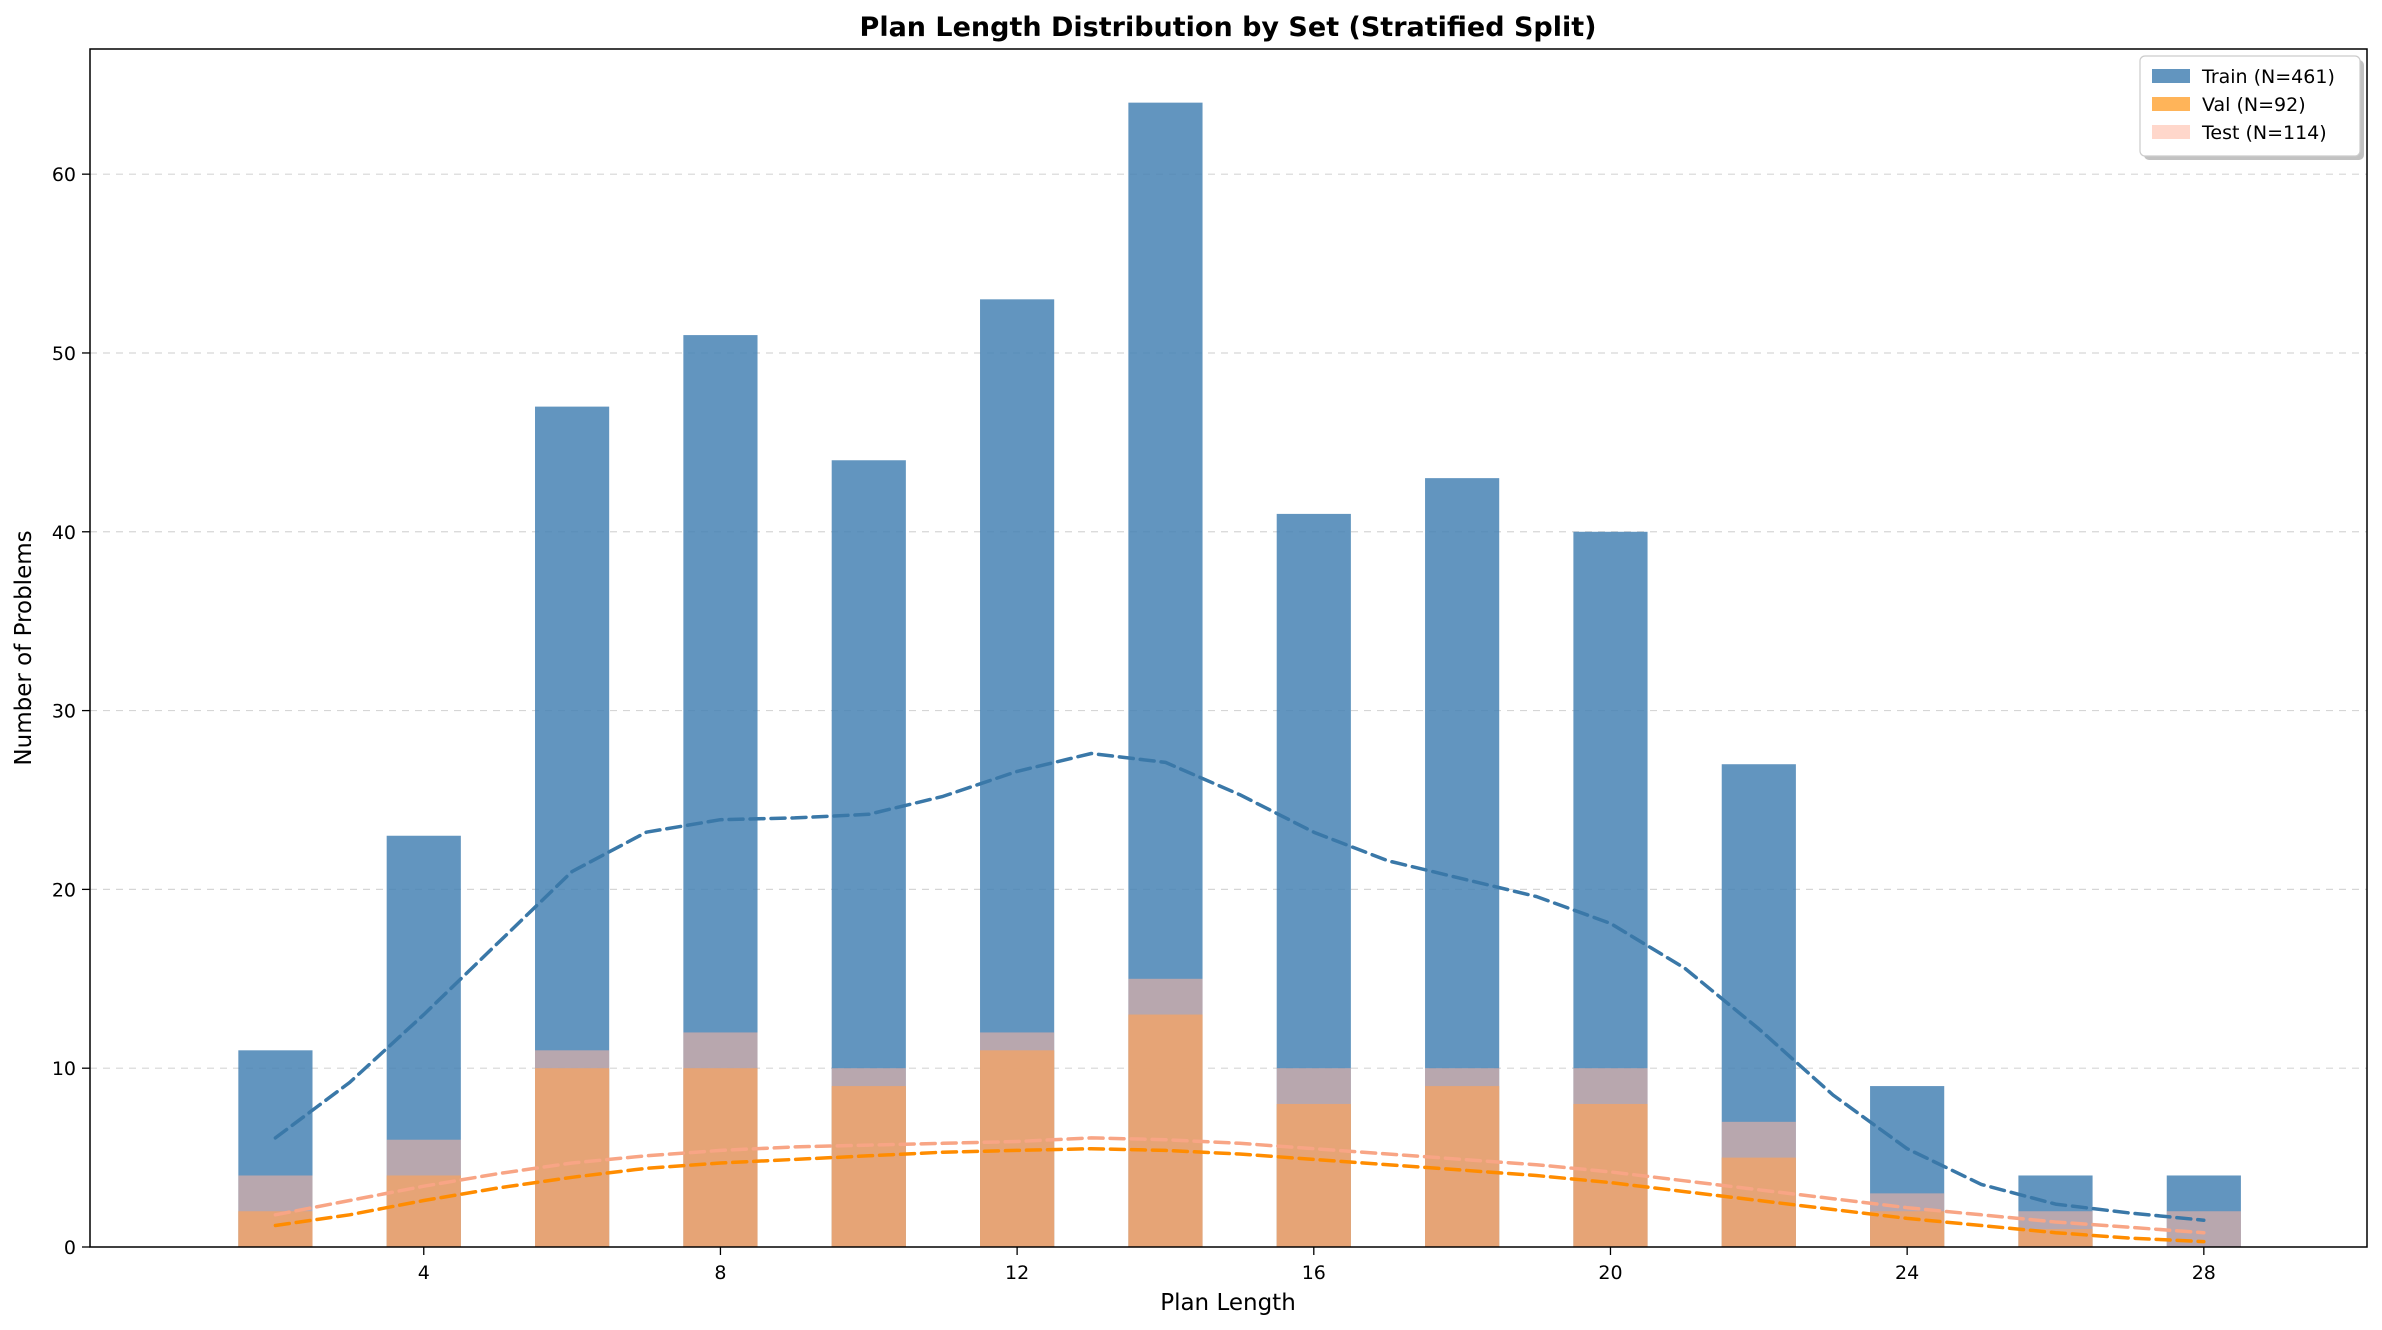 The width and height of the screenshot is (2382, 1330). I want to click on y-tick-label: 10, so click(64, 1069).